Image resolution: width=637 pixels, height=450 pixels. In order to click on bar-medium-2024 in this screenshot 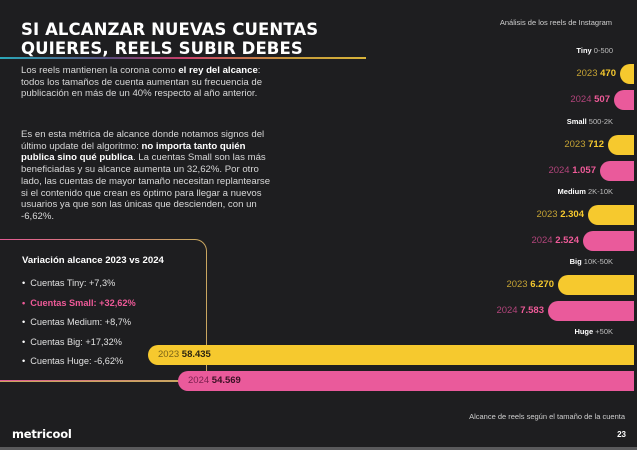, I will do `click(608, 241)`.